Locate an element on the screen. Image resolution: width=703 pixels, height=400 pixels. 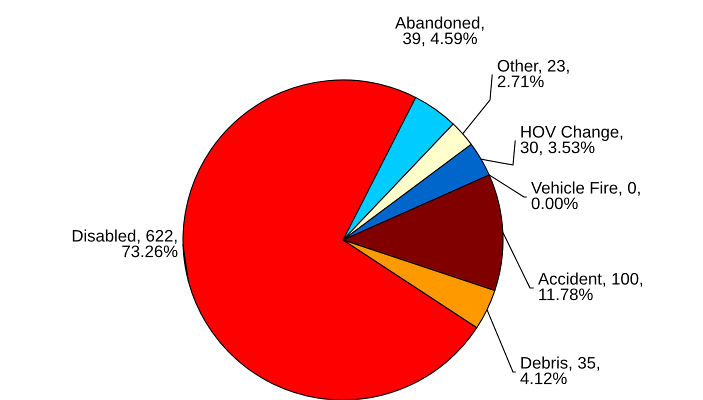
slice-label: Other, 23, 2.71% is located at coordinates (533, 73).